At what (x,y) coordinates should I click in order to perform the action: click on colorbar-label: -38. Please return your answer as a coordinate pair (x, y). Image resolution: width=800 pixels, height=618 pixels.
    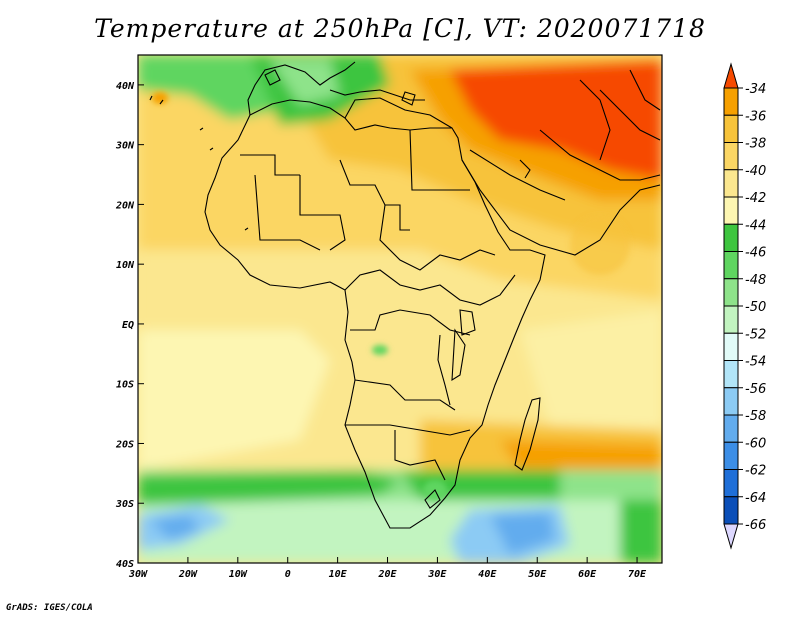
    Looking at the image, I should click on (755, 144).